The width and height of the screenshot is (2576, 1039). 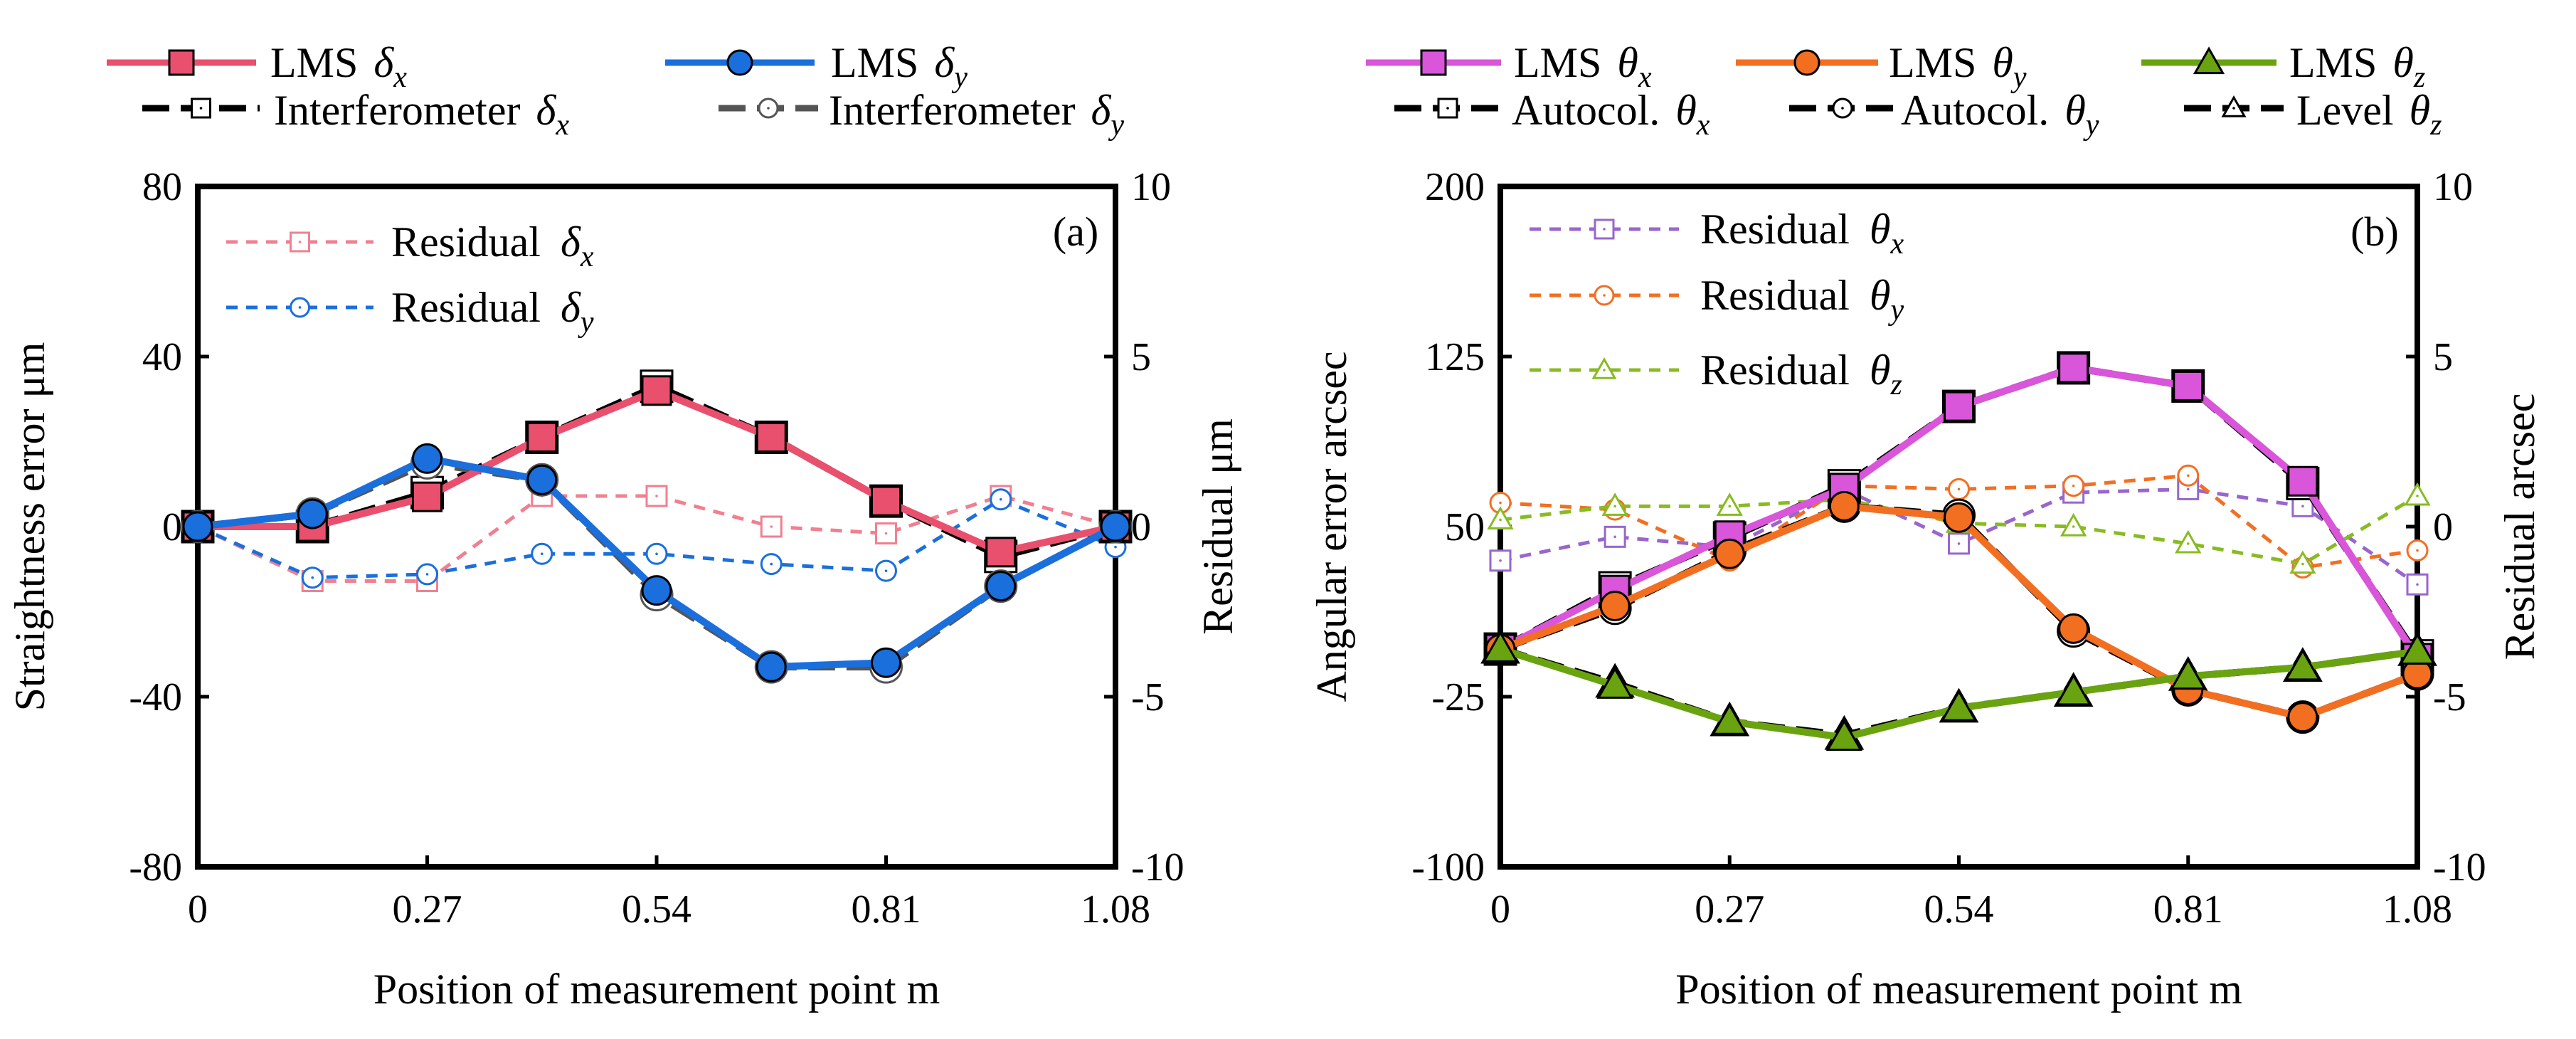 What do you see at coordinates (2000, 114) in the screenshot?
I see `panel-b-legend-entry: Autocol. θy` at bounding box center [2000, 114].